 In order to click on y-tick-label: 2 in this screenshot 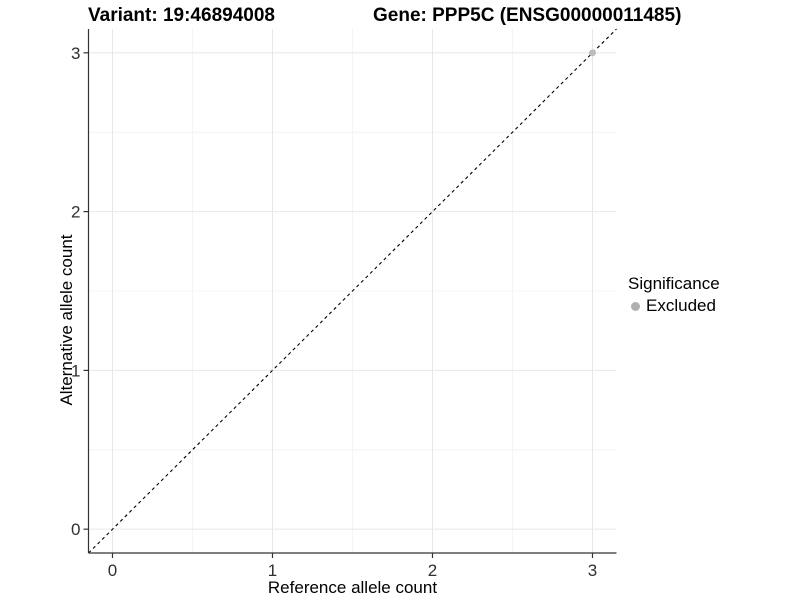, I will do `click(75, 212)`.